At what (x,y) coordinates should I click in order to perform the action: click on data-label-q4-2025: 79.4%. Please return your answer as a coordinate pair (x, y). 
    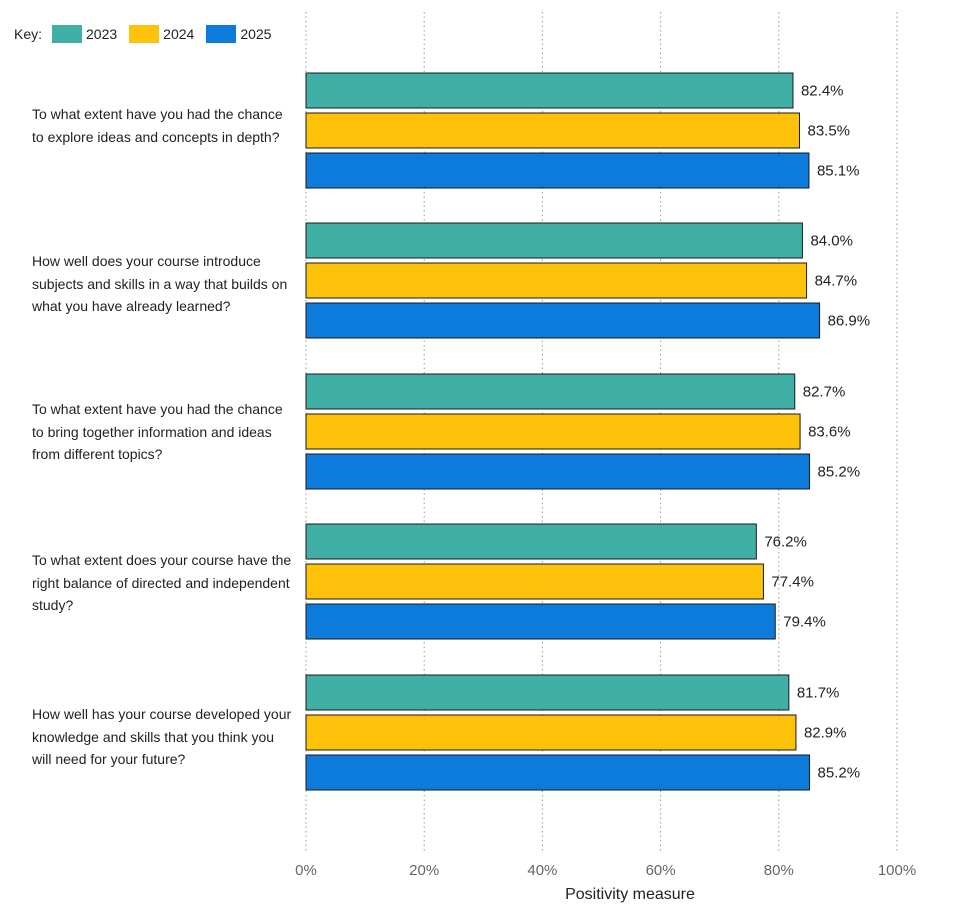
    Looking at the image, I should click on (804, 622).